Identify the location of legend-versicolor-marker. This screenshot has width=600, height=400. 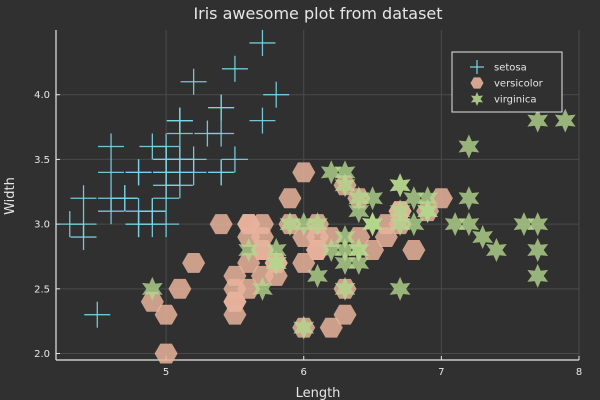
(477, 83).